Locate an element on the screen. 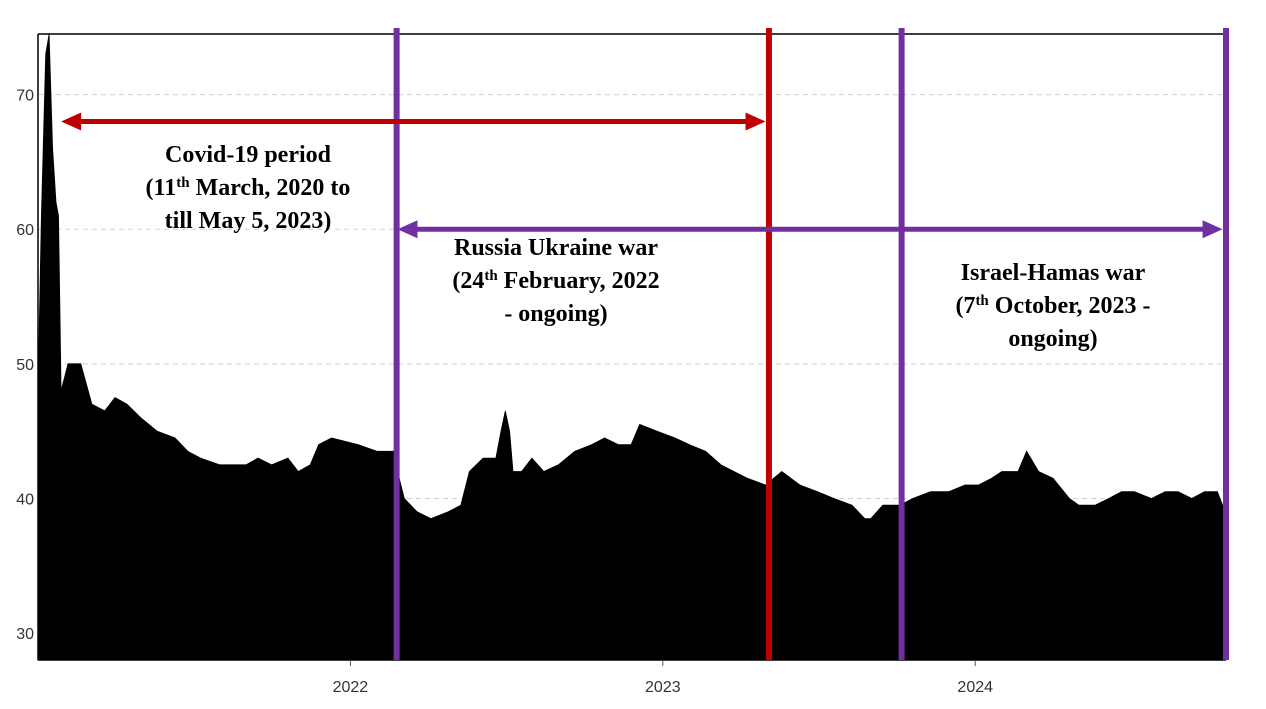 This screenshot has width=1266, height=709. annotation-segment: Russia Ukraine war is located at coordinates (556, 248).